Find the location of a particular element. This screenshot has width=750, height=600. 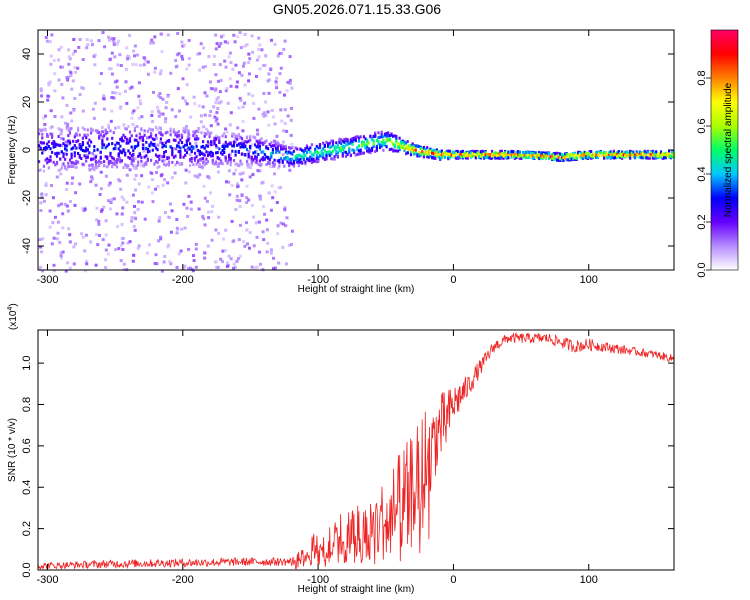

y-tick-label: 0.8 is located at coordinates (27, 404).